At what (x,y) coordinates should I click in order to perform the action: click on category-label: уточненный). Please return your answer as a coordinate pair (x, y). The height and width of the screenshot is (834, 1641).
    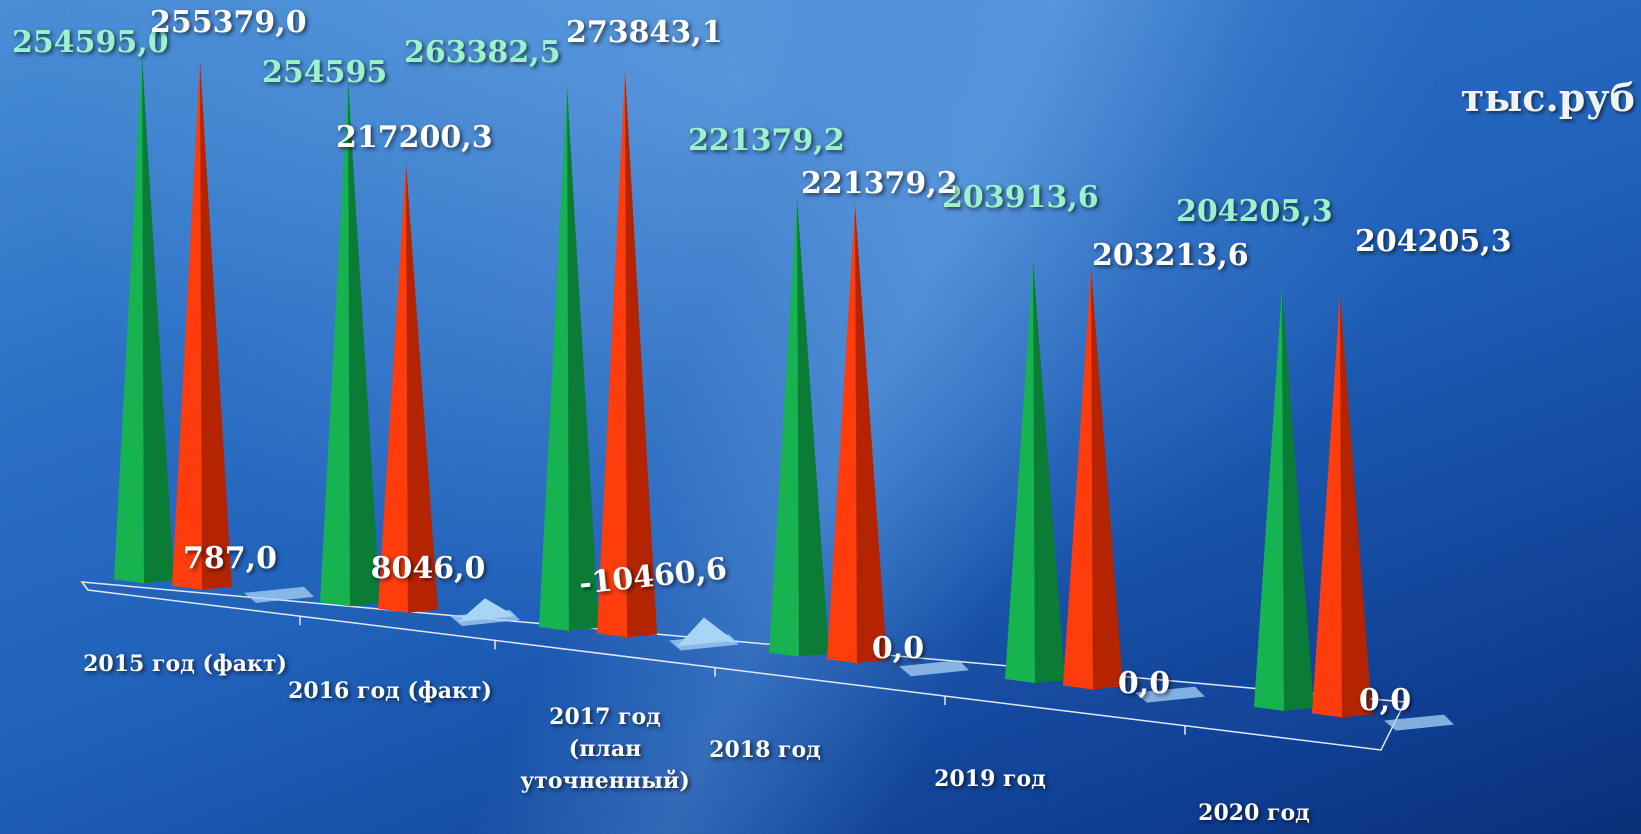
    Looking at the image, I should click on (605, 781).